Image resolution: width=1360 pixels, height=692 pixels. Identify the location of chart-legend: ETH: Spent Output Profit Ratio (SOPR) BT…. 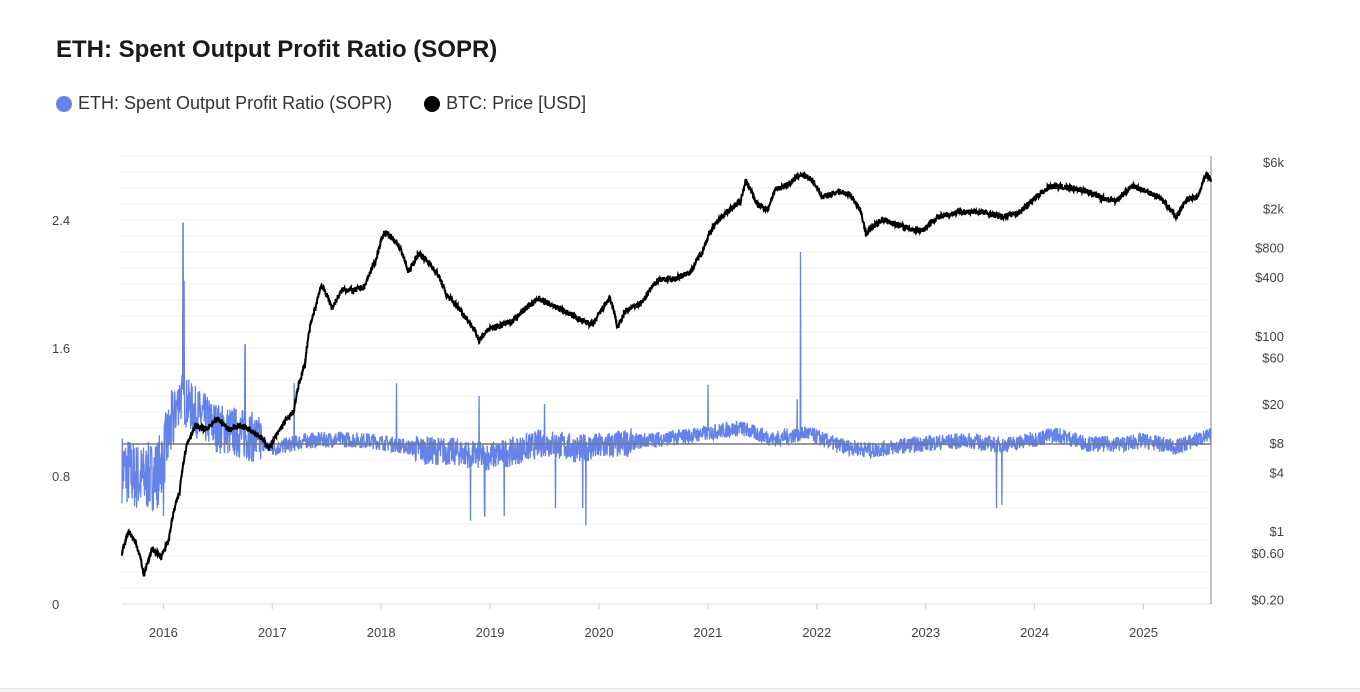
(337, 103).